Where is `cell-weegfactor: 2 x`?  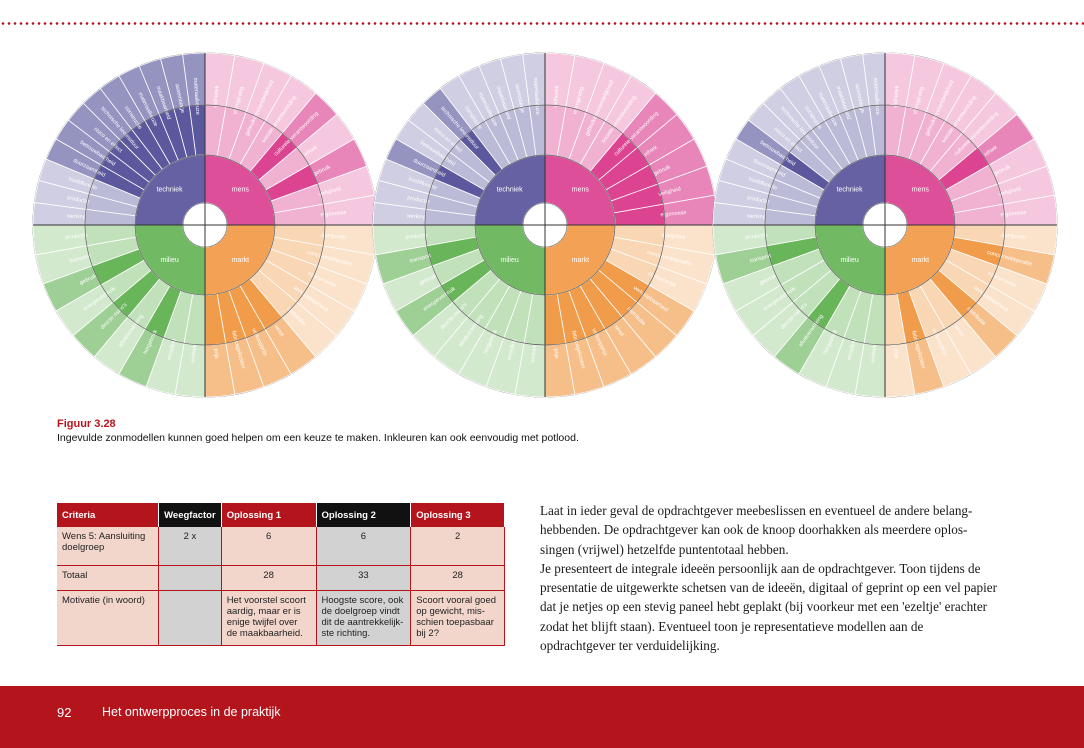 cell-weegfactor: 2 x is located at coordinates (190, 546).